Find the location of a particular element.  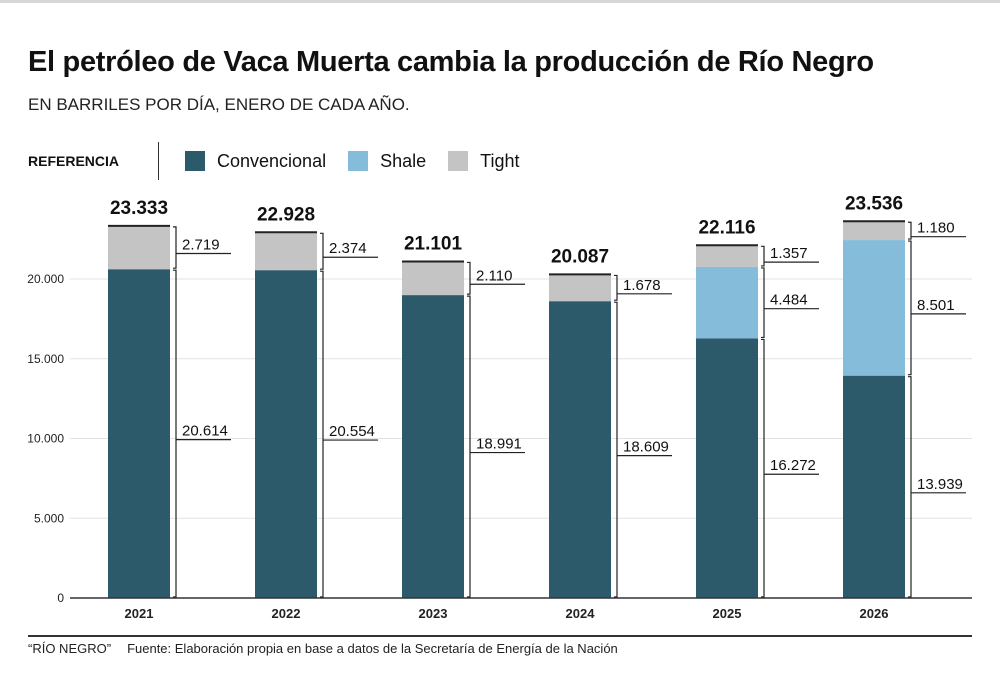

total-label: 23.536 is located at coordinates (874, 203).